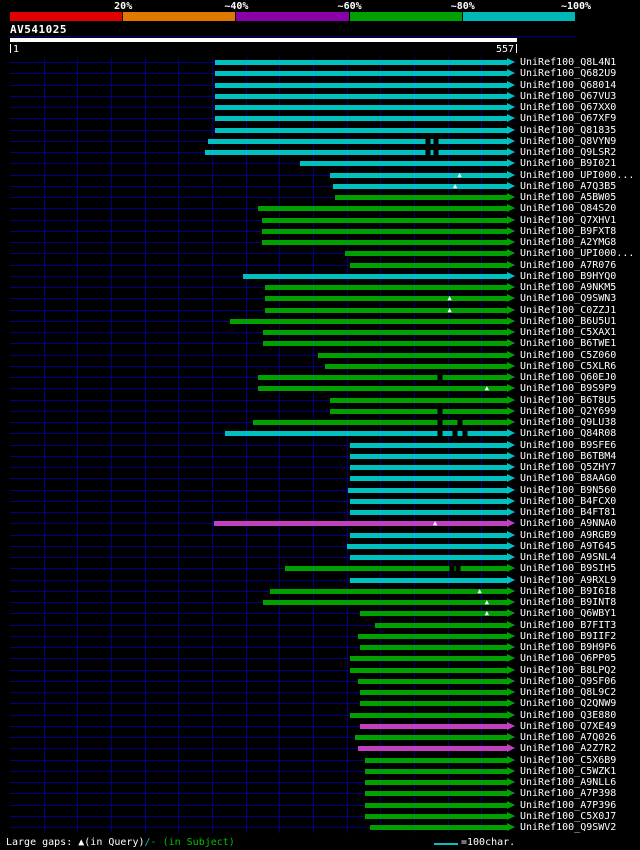  What do you see at coordinates (568, 569) in the screenshot?
I see `hit-id-link: UniRef100_B9SIH5` at bounding box center [568, 569].